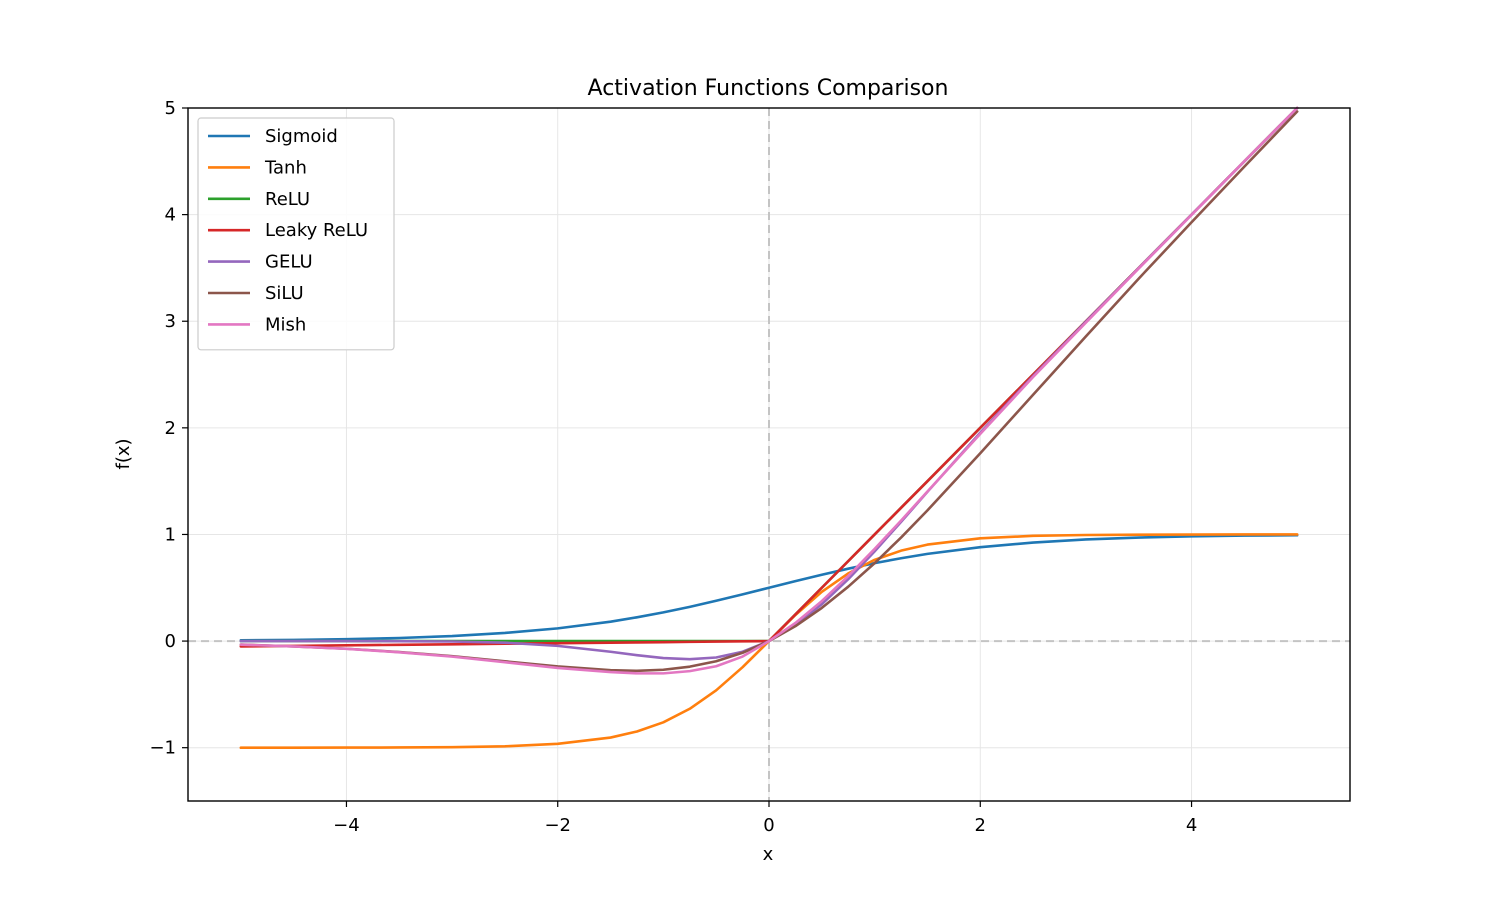  Describe the element at coordinates (170, 108) in the screenshot. I see `y-tick-label: 5` at that location.